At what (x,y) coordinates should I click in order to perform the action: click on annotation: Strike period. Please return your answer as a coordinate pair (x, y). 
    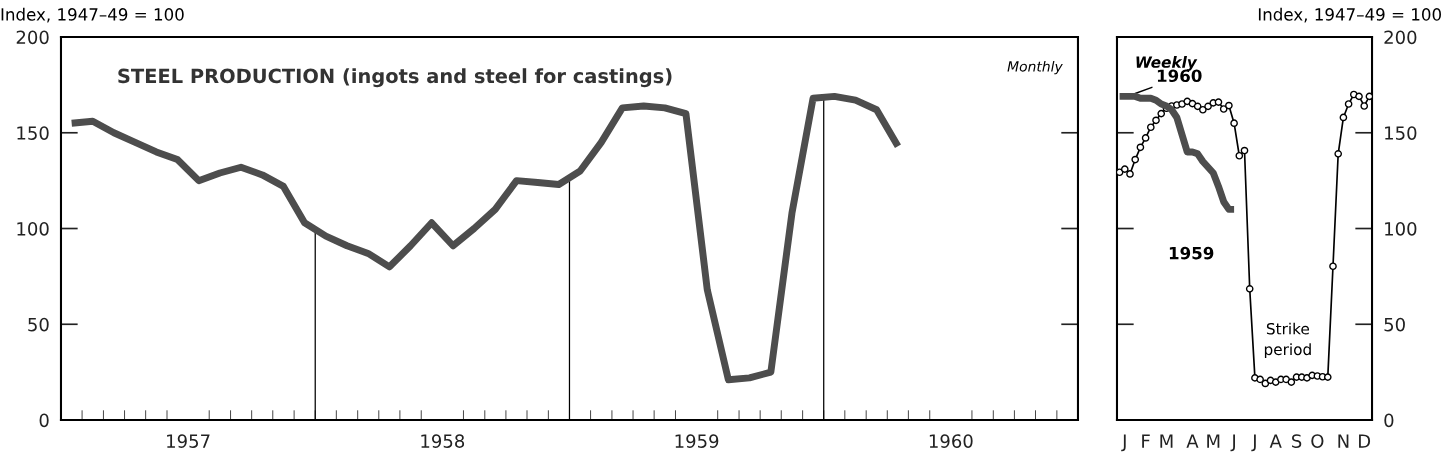
    Looking at the image, I should click on (1287, 340).